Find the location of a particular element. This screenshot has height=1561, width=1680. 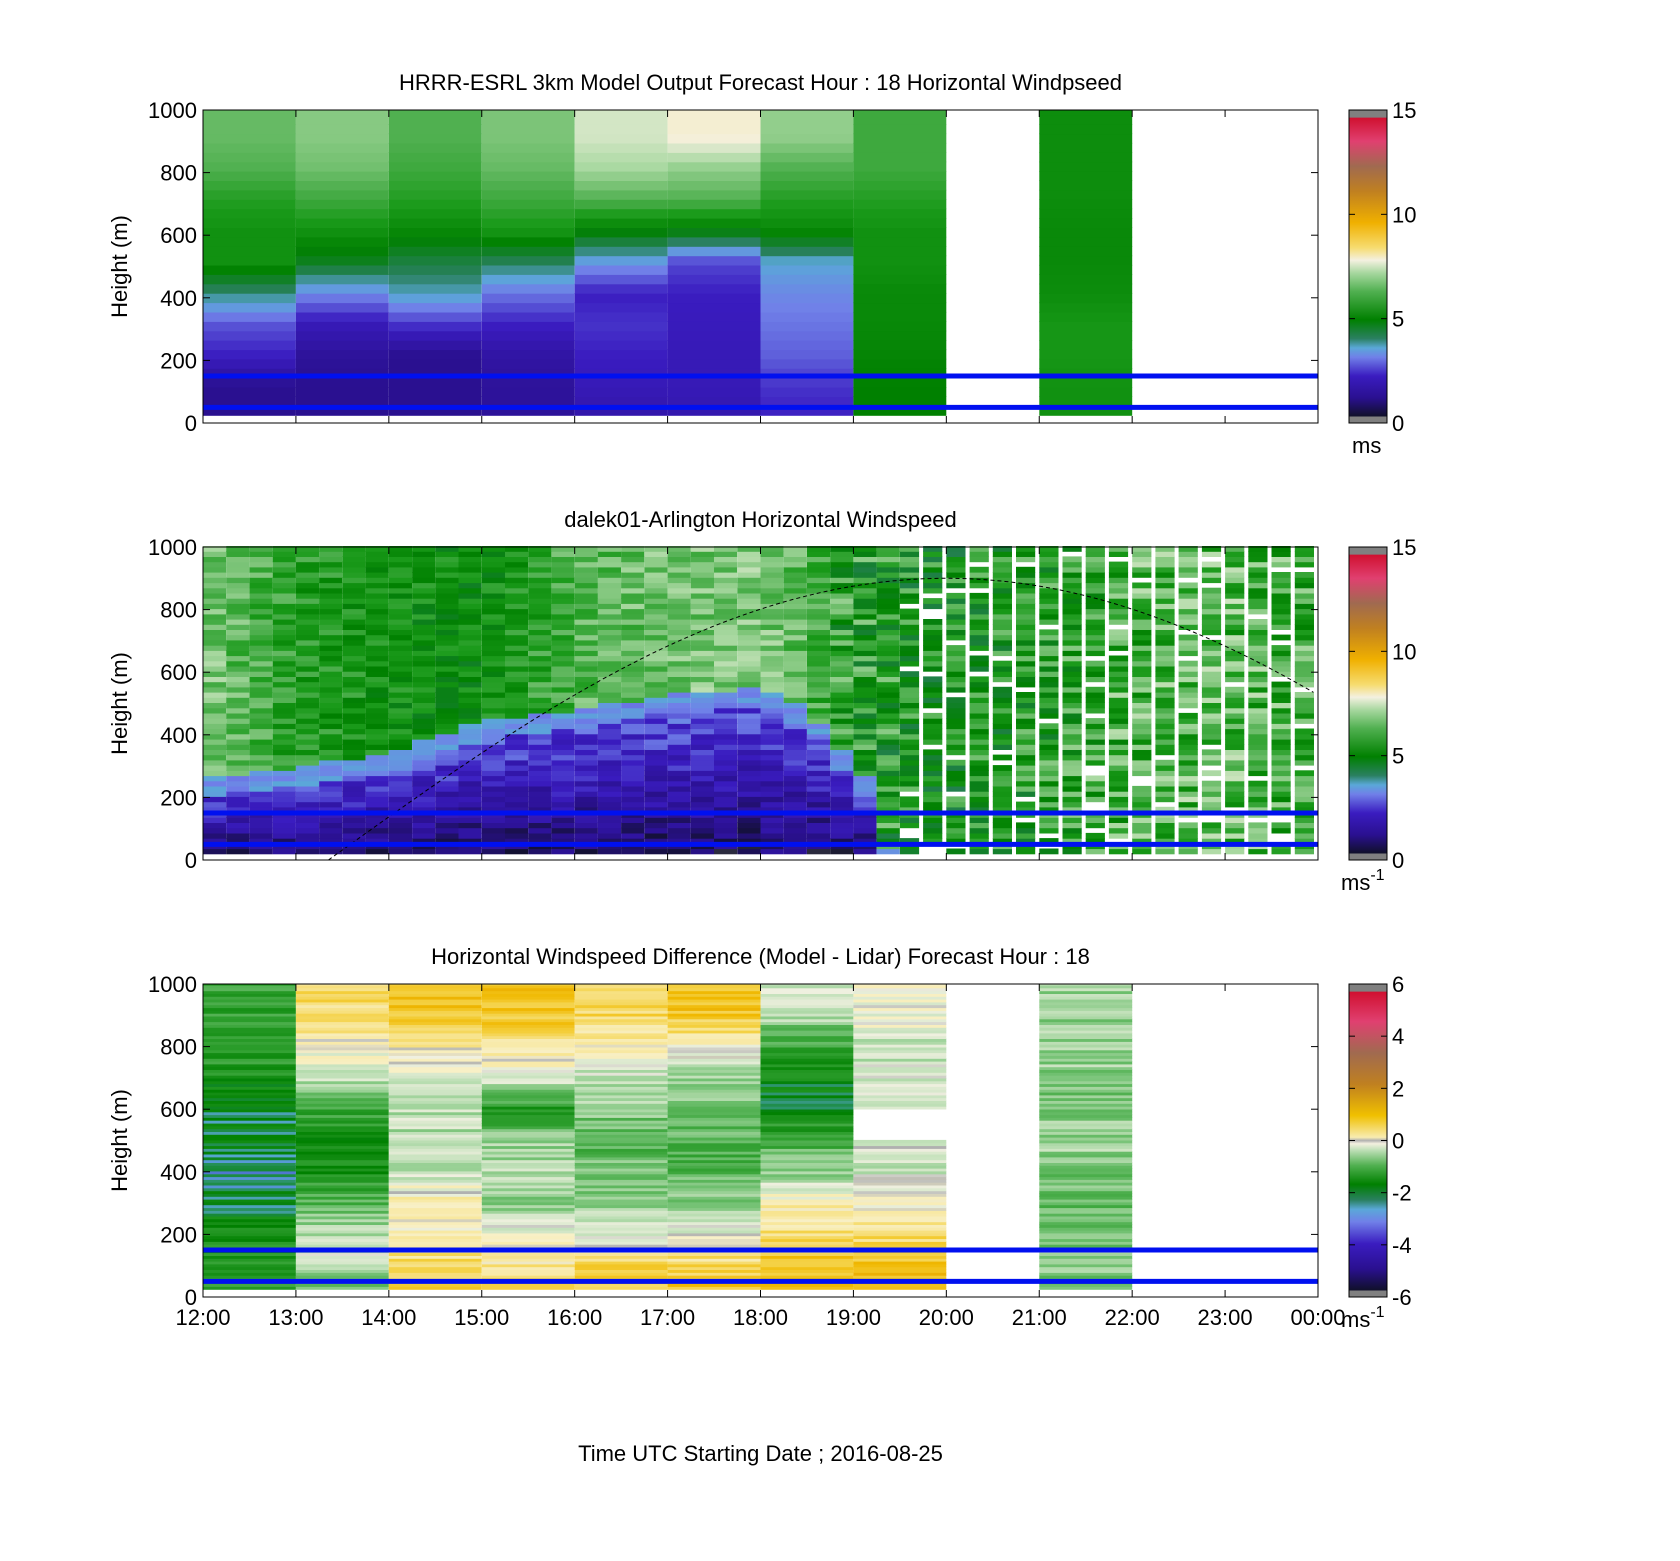

x-axis-label: Time UTC Starting Date ; 2016-08-25 is located at coordinates (760, 1453).